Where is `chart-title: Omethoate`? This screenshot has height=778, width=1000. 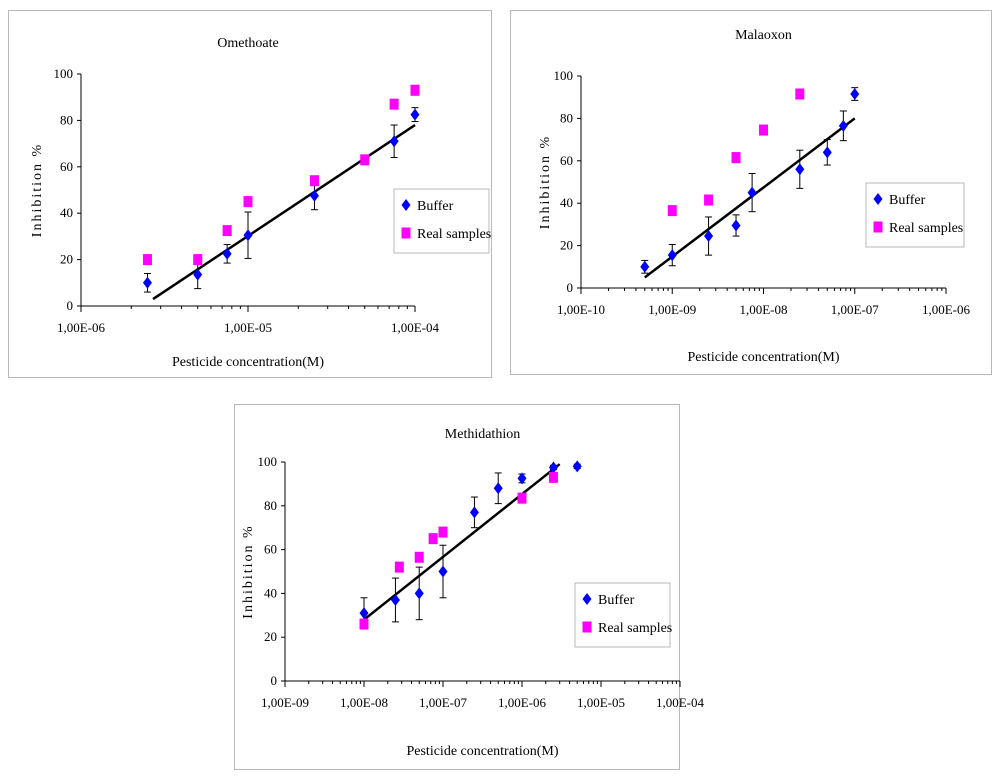
chart-title: Omethoate is located at coordinates (247, 43).